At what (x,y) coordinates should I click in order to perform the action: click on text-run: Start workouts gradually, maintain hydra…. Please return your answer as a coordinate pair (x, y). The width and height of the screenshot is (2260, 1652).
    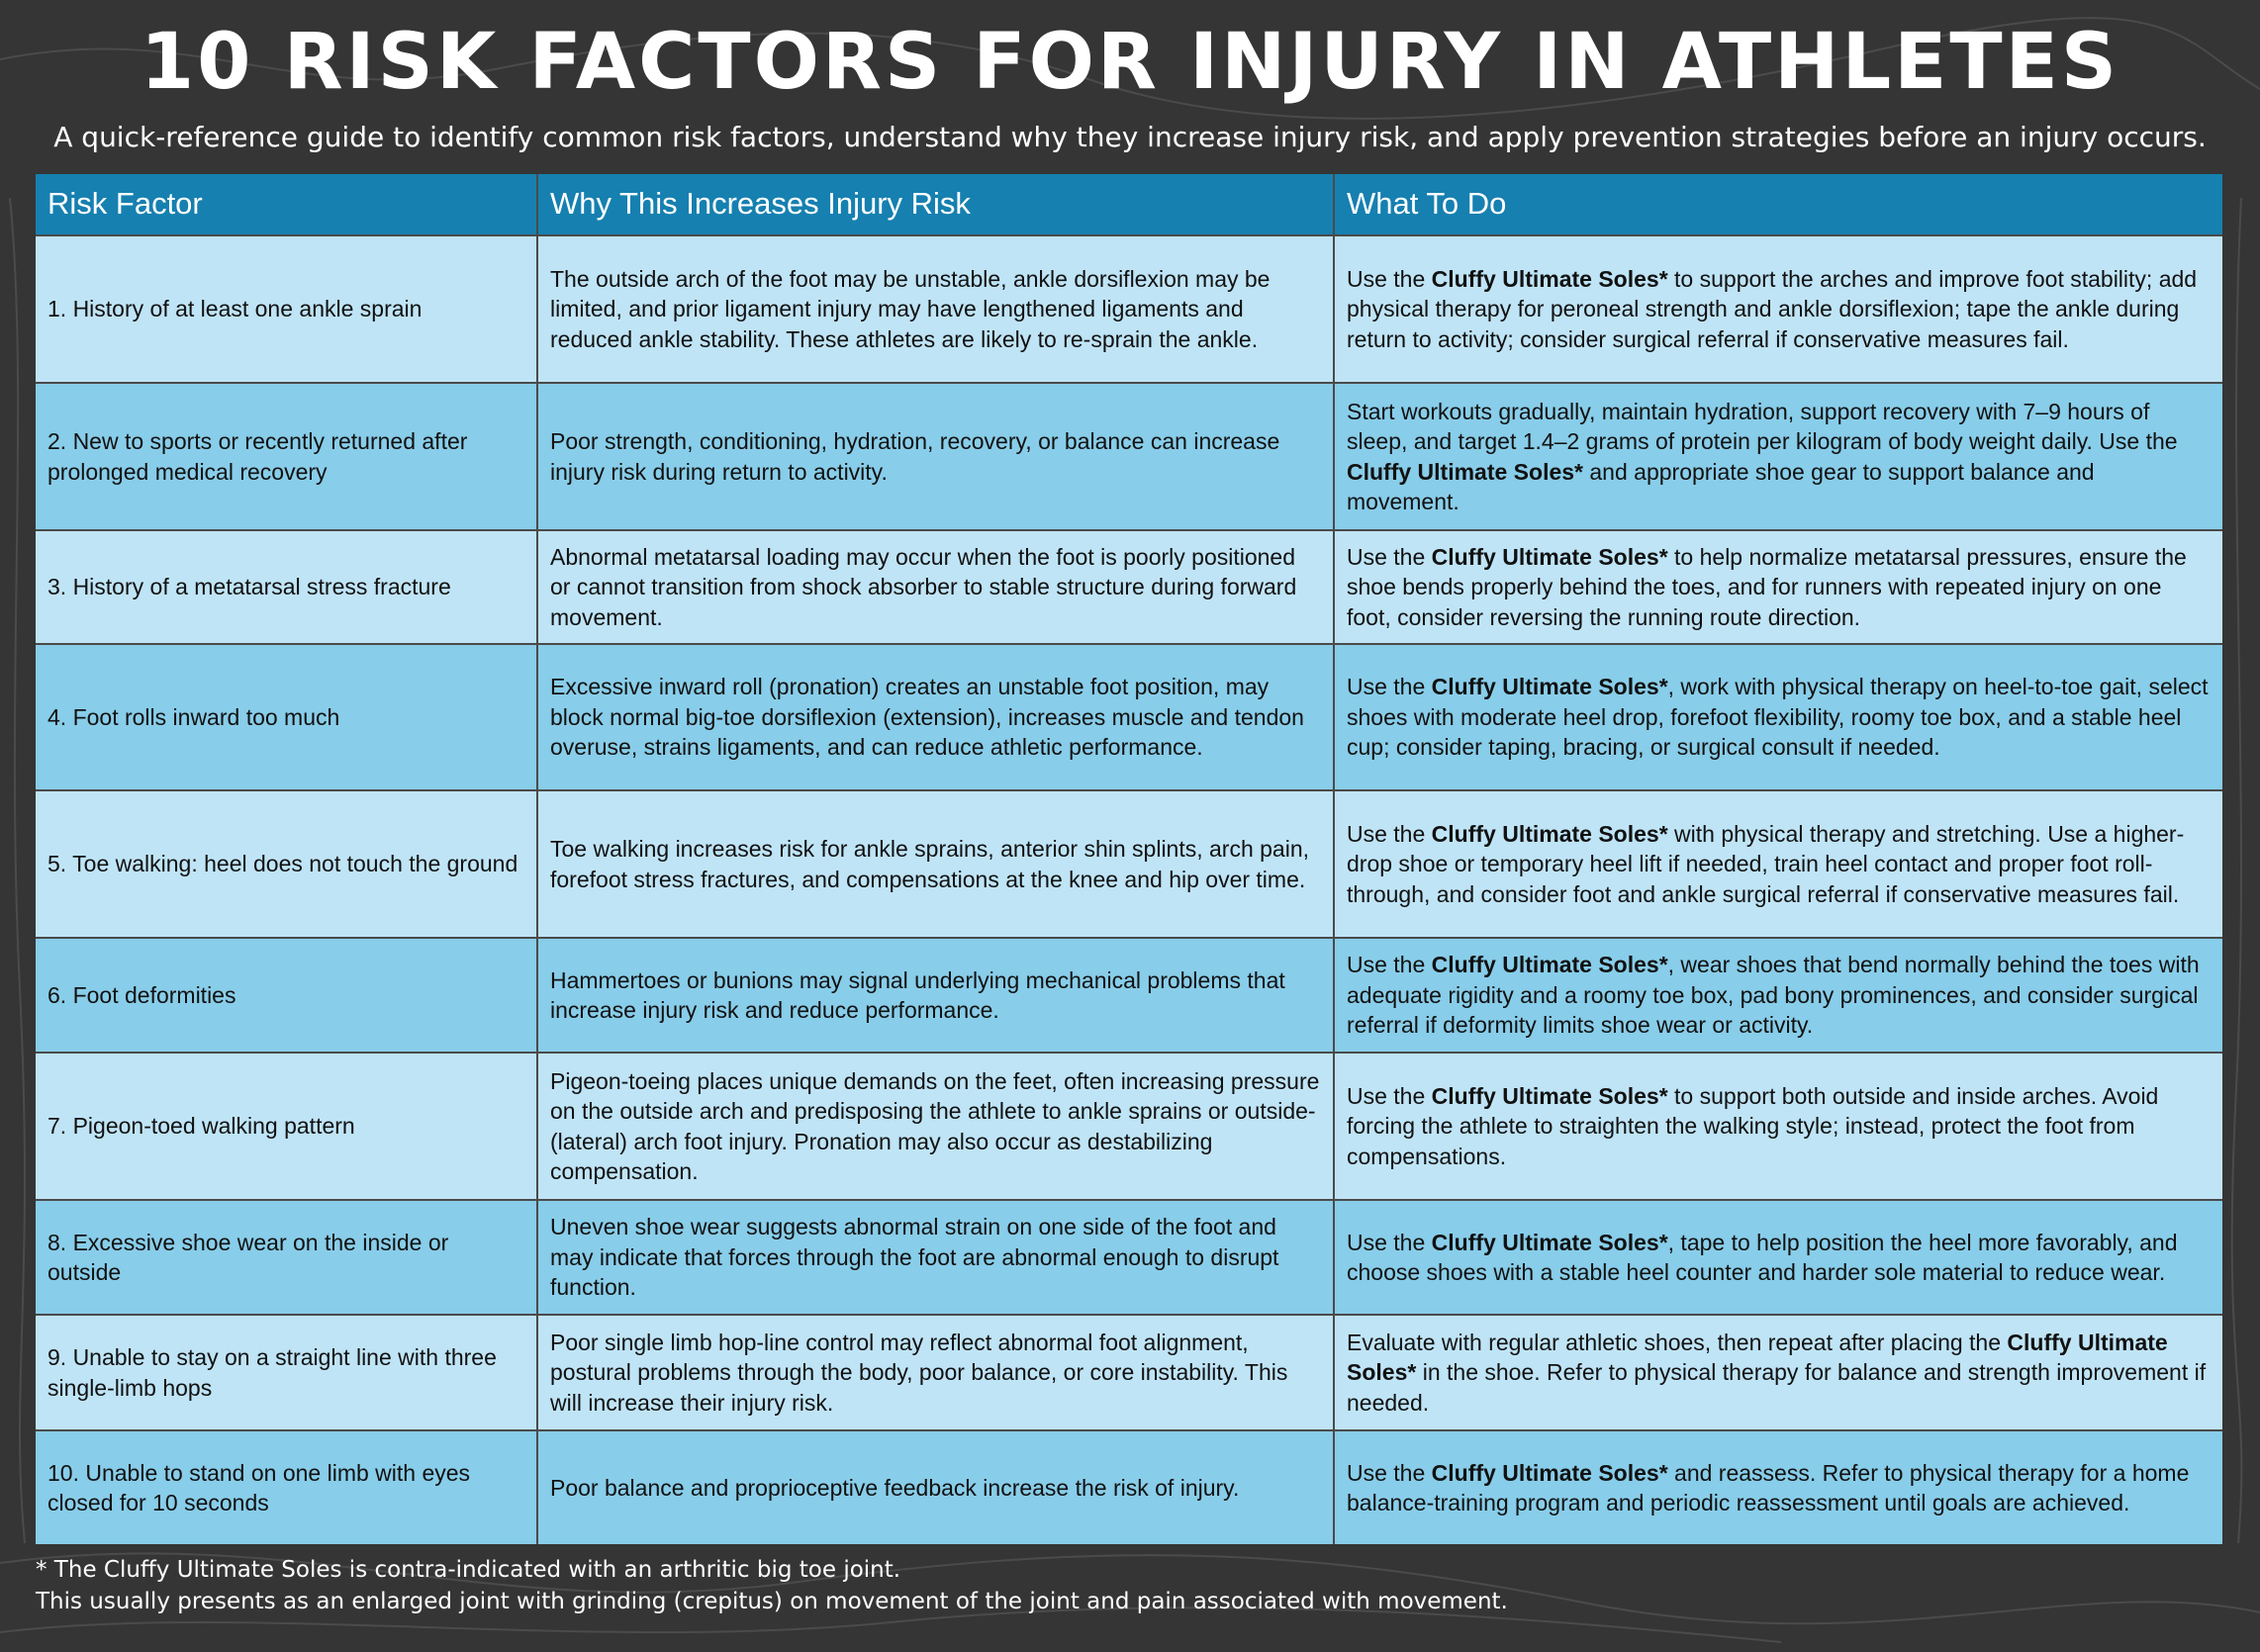
    Looking at the image, I should click on (1762, 427).